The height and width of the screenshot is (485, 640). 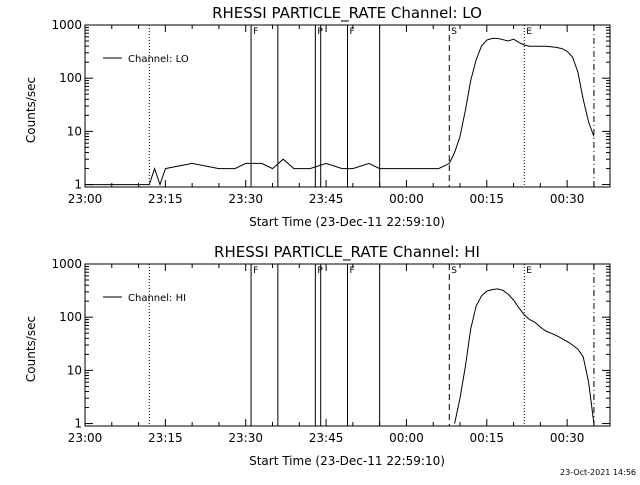 What do you see at coordinates (454, 32) in the screenshot?
I see `panel-lo-marker-label: S` at bounding box center [454, 32].